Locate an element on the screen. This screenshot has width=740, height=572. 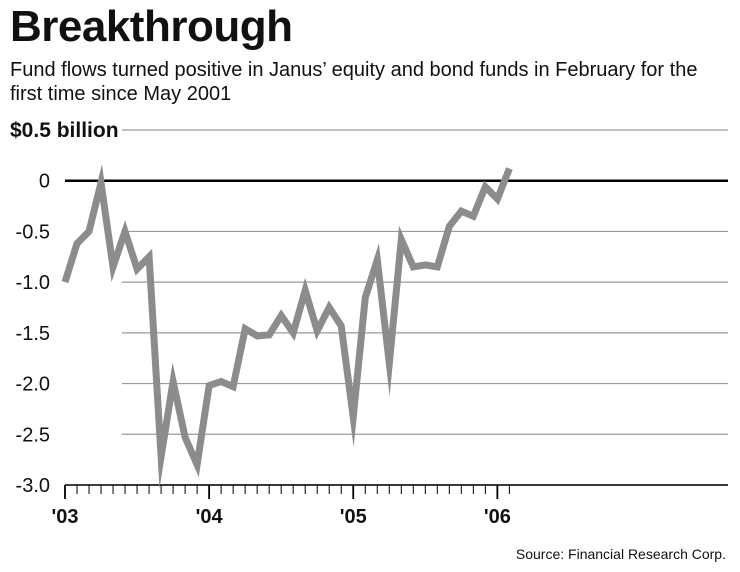
chart-title: Breakthrough is located at coordinates (151, 26).